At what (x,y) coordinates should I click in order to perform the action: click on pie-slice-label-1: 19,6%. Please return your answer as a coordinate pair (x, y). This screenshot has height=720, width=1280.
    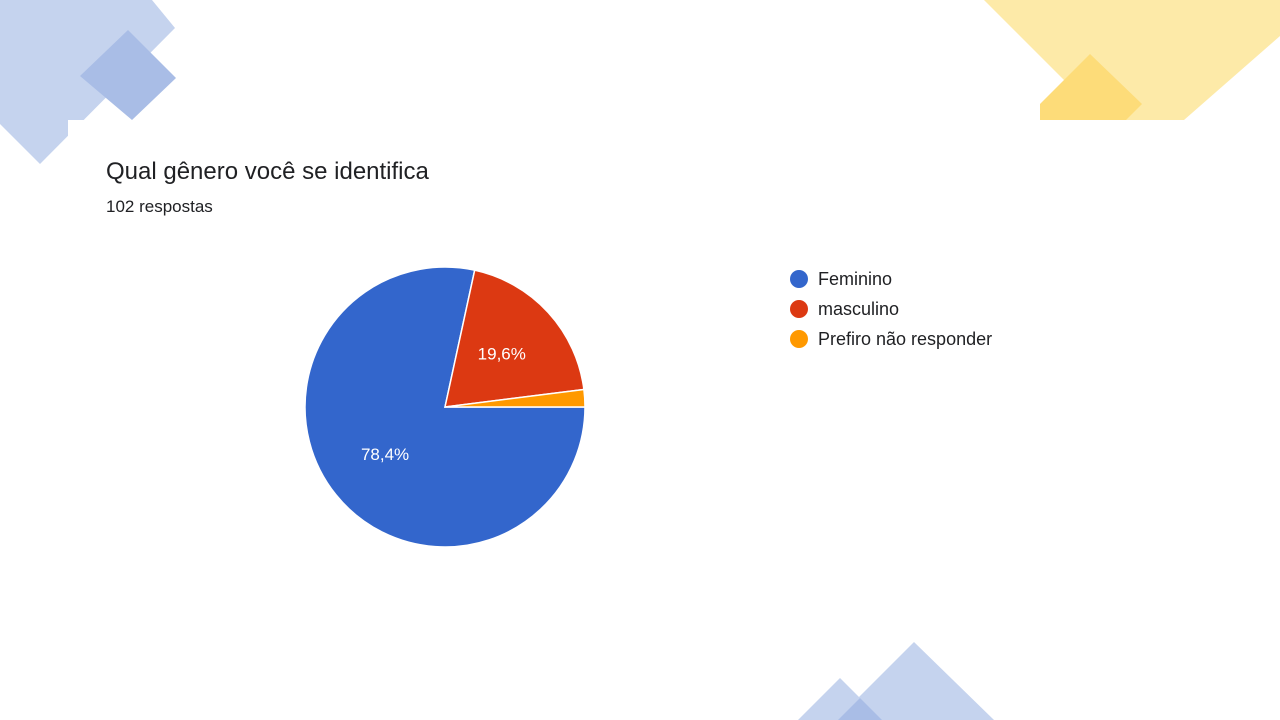
    Looking at the image, I should click on (502, 353).